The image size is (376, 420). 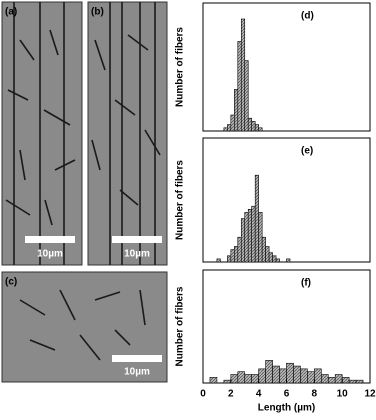 I want to click on chart-title: (f), so click(x=306, y=283).